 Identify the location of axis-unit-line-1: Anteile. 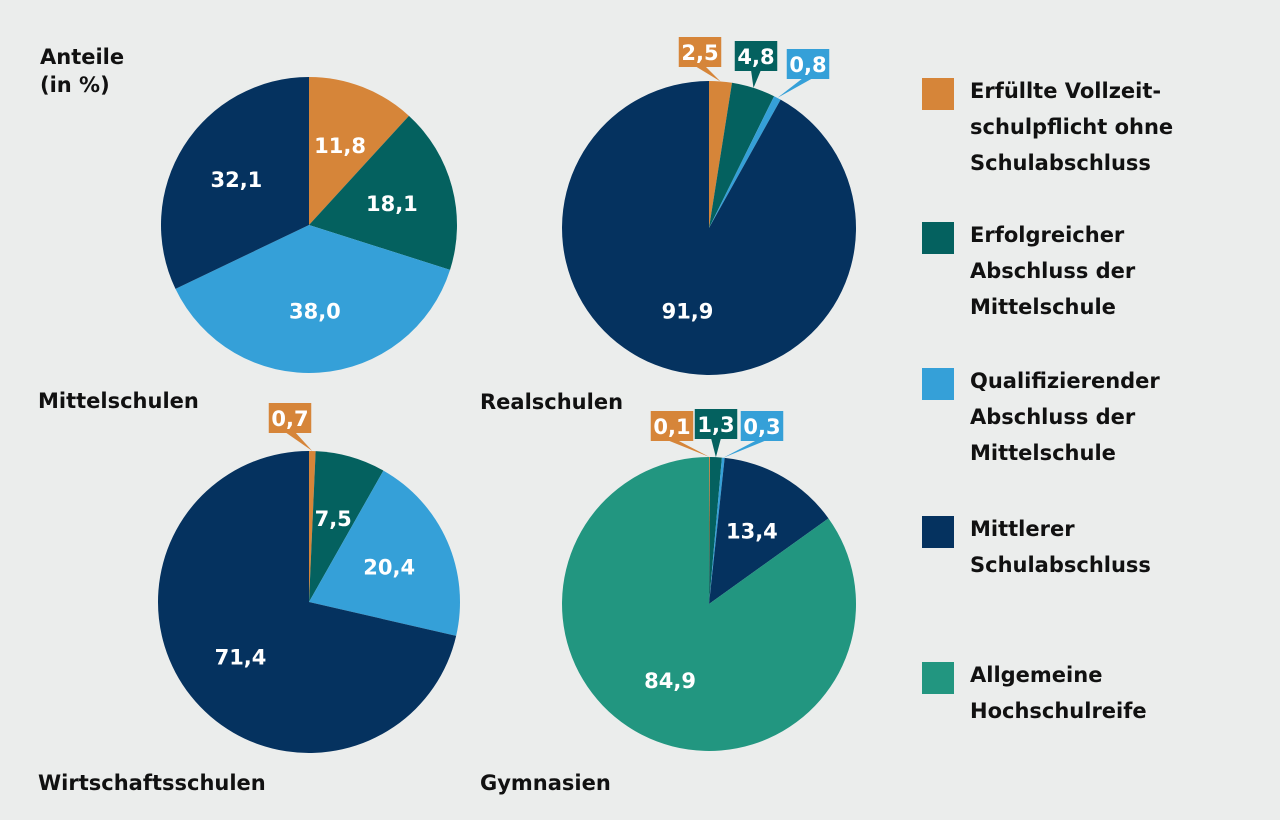
(82, 57).